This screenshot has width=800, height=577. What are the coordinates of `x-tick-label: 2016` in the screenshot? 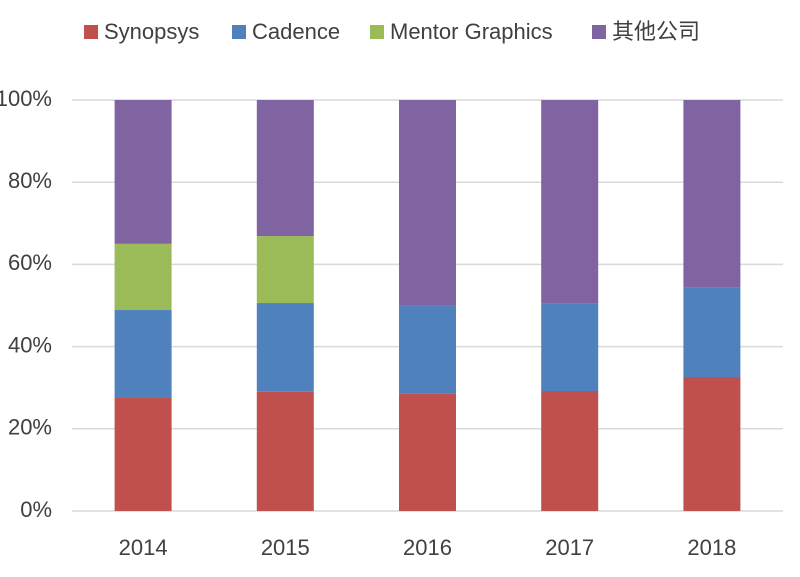 It's located at (427, 547).